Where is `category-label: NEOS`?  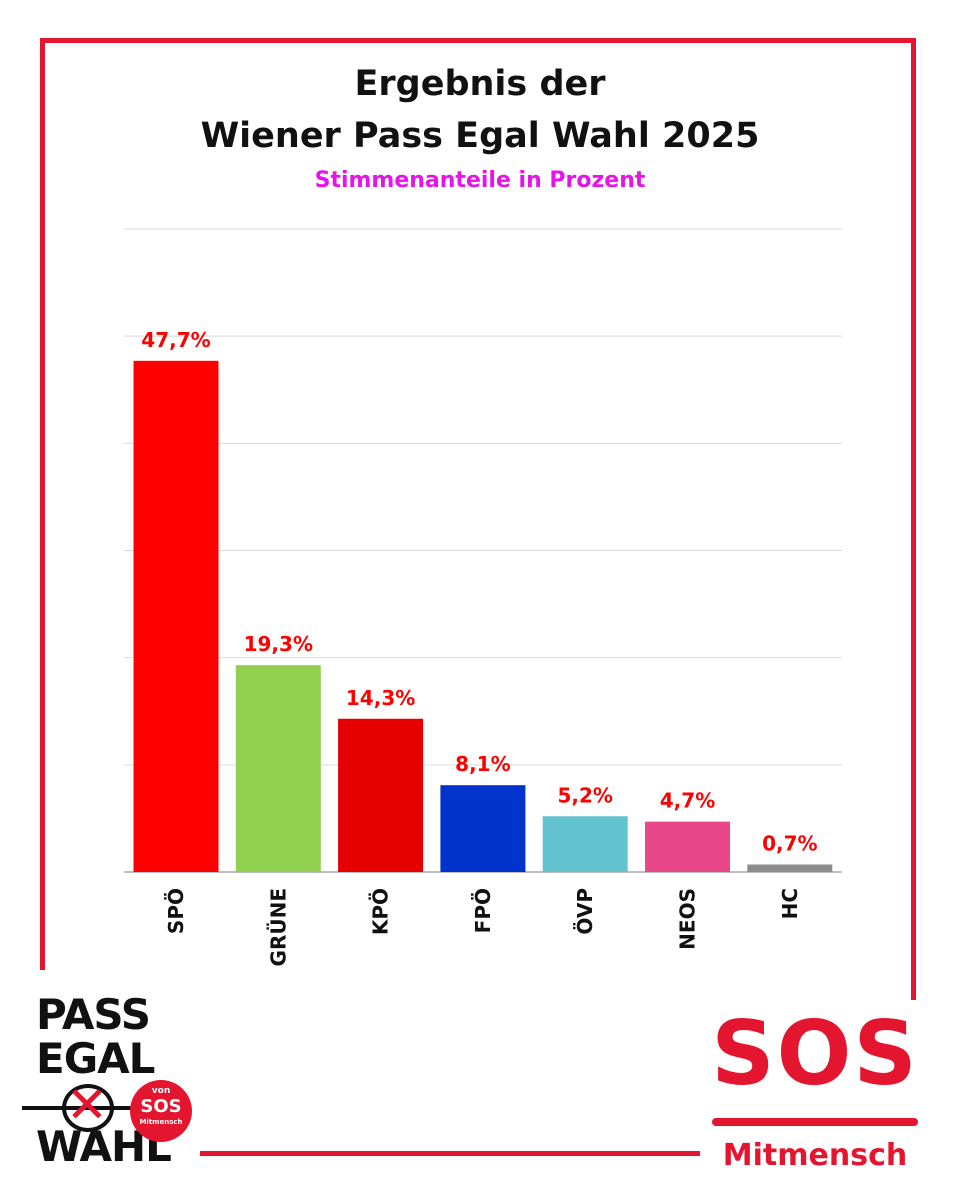
category-label: NEOS is located at coordinates (688, 919).